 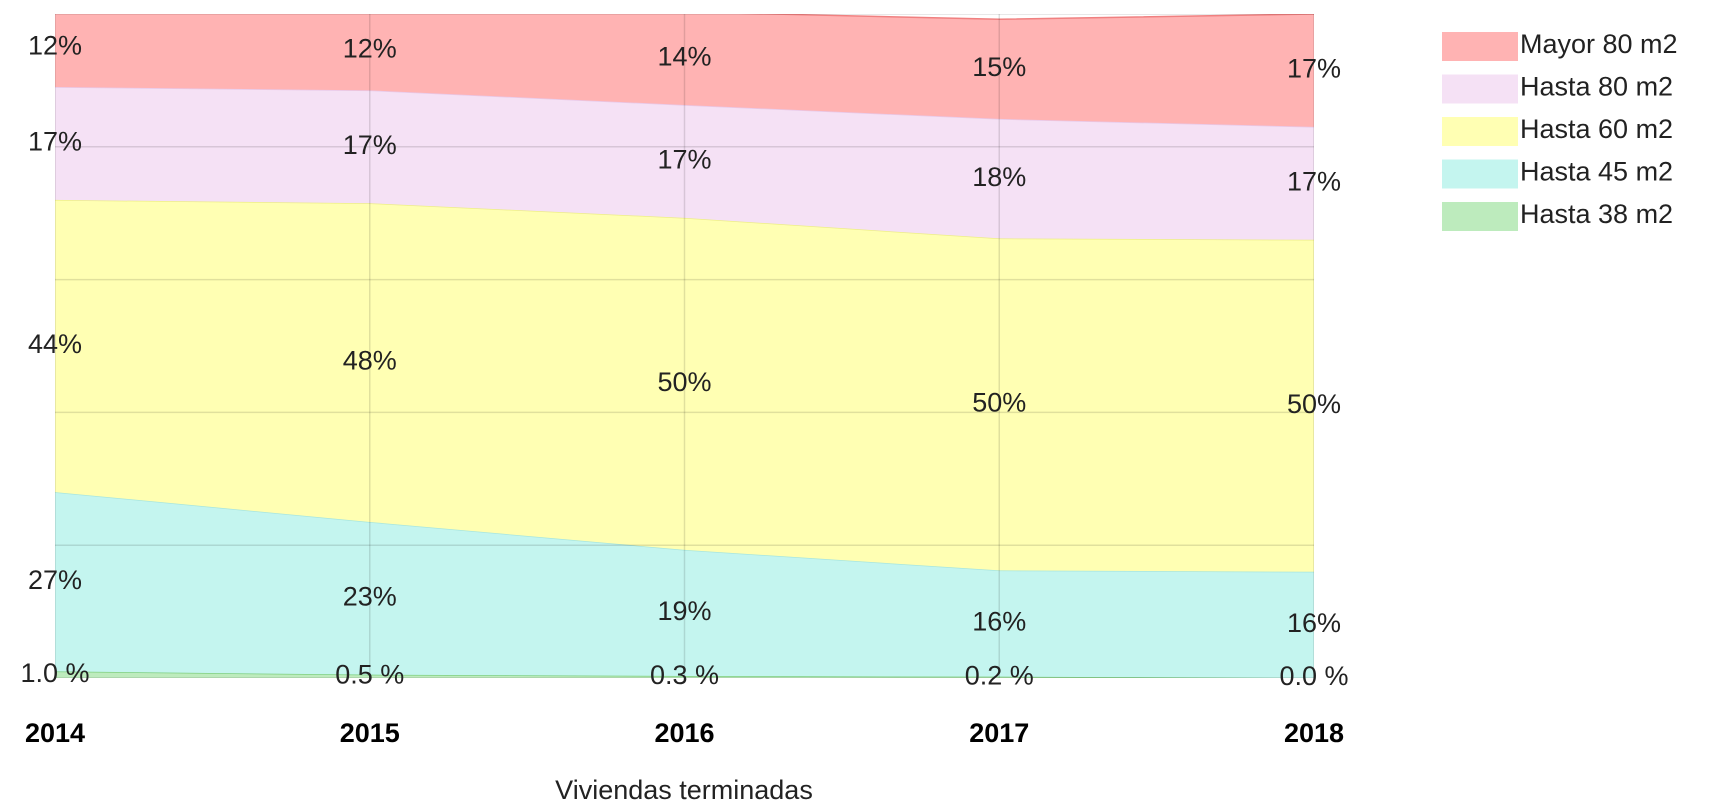 I want to click on data-label: 44%, so click(x=55, y=344).